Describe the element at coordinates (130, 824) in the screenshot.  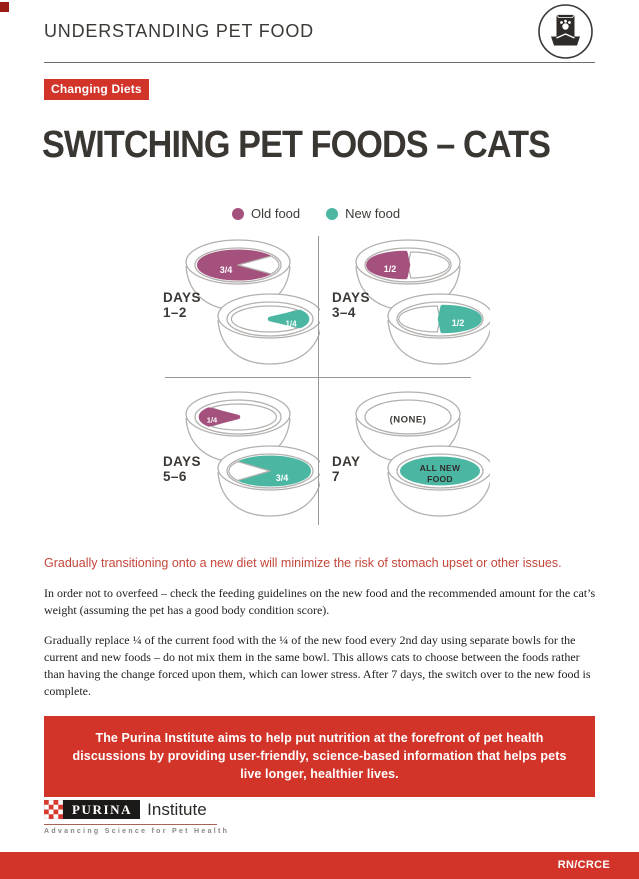
I see `tagline-rule` at that location.